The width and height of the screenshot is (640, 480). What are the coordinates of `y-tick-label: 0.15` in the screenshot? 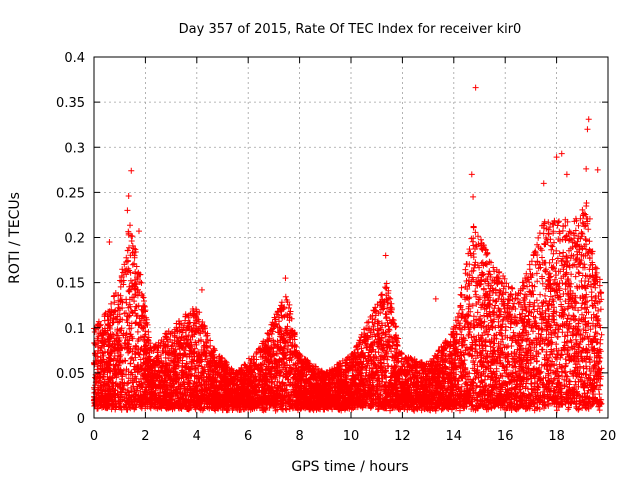 It's located at (70, 284).